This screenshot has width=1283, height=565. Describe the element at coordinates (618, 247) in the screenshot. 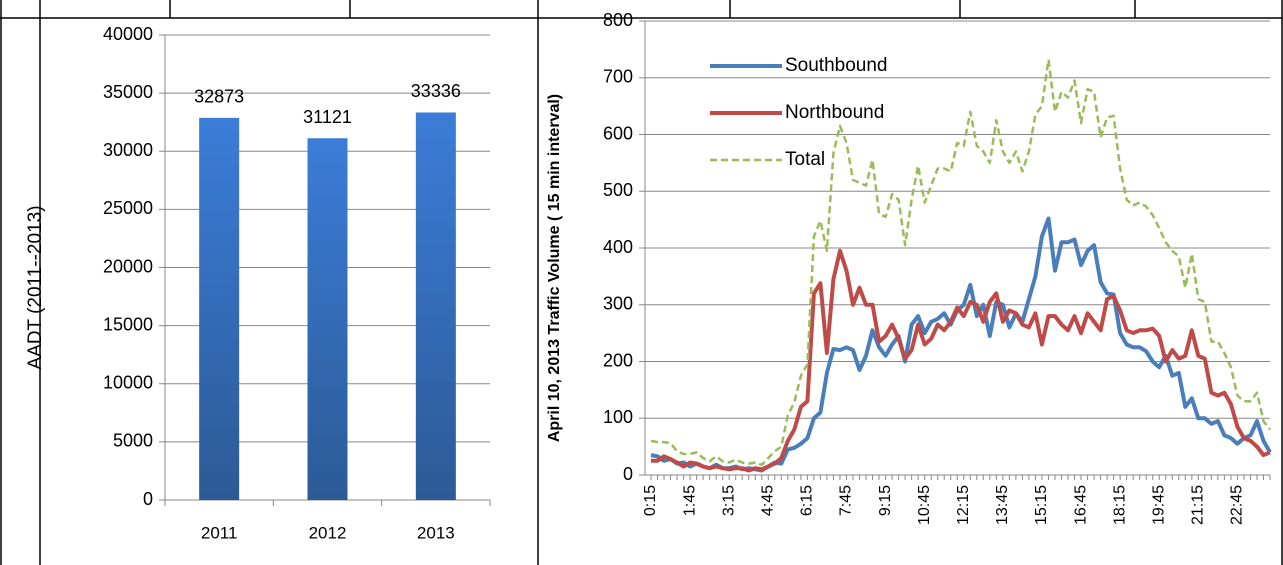

I see `y-tick-label: 400` at that location.